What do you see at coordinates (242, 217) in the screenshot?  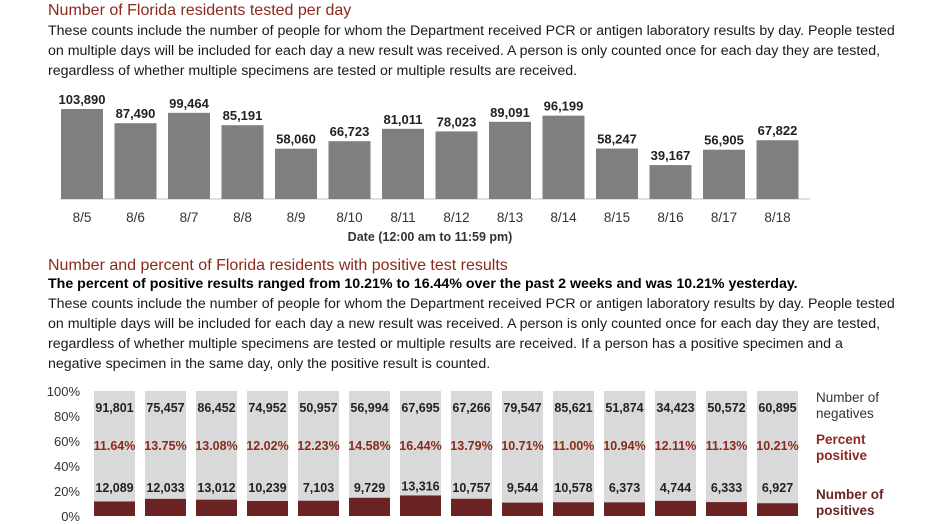 I see `x-tick-label: 8/8` at bounding box center [242, 217].